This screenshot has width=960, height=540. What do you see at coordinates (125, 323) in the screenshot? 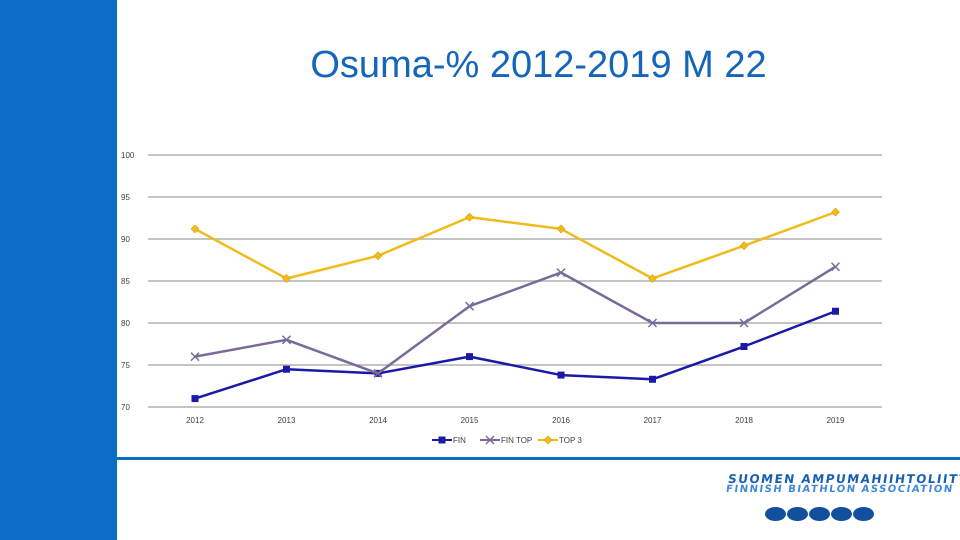
I see `y-tick-label: 80` at bounding box center [125, 323].